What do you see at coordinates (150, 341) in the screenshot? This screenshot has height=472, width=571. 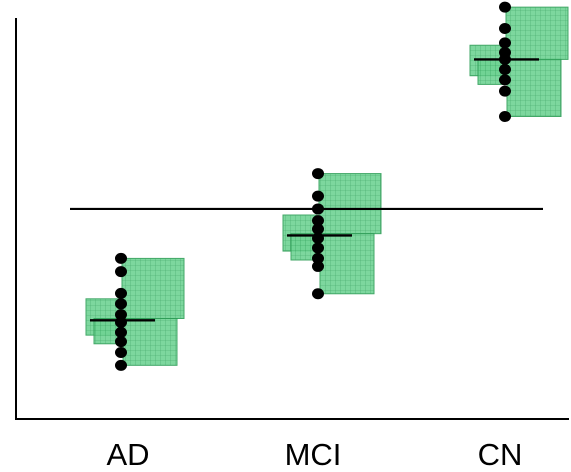 I see `box-ad-lower` at bounding box center [150, 341].